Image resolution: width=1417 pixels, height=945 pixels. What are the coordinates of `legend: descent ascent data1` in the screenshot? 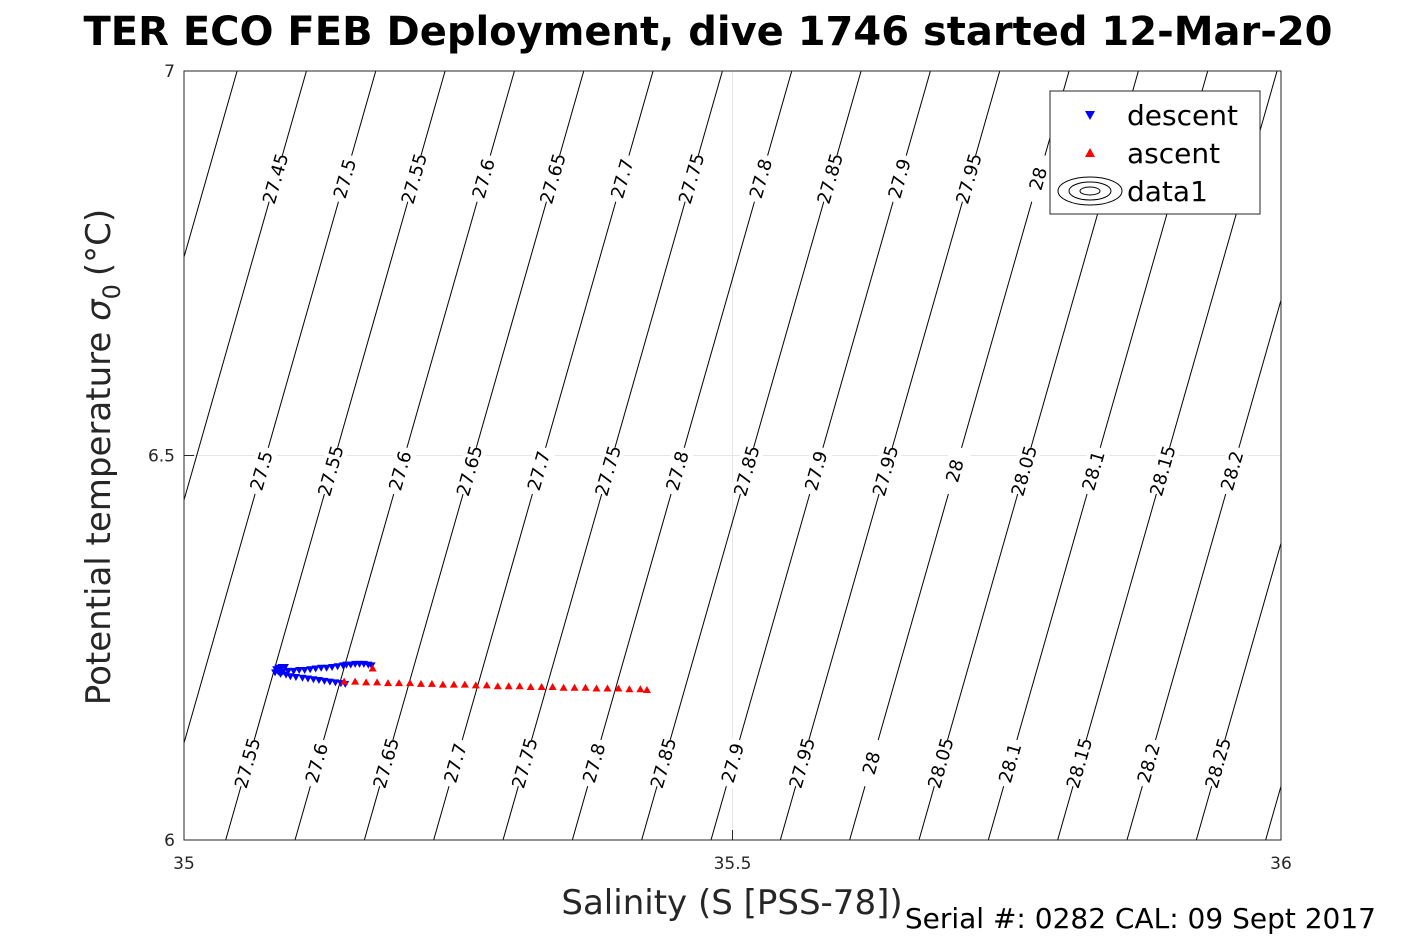 It's located at (1155, 152).